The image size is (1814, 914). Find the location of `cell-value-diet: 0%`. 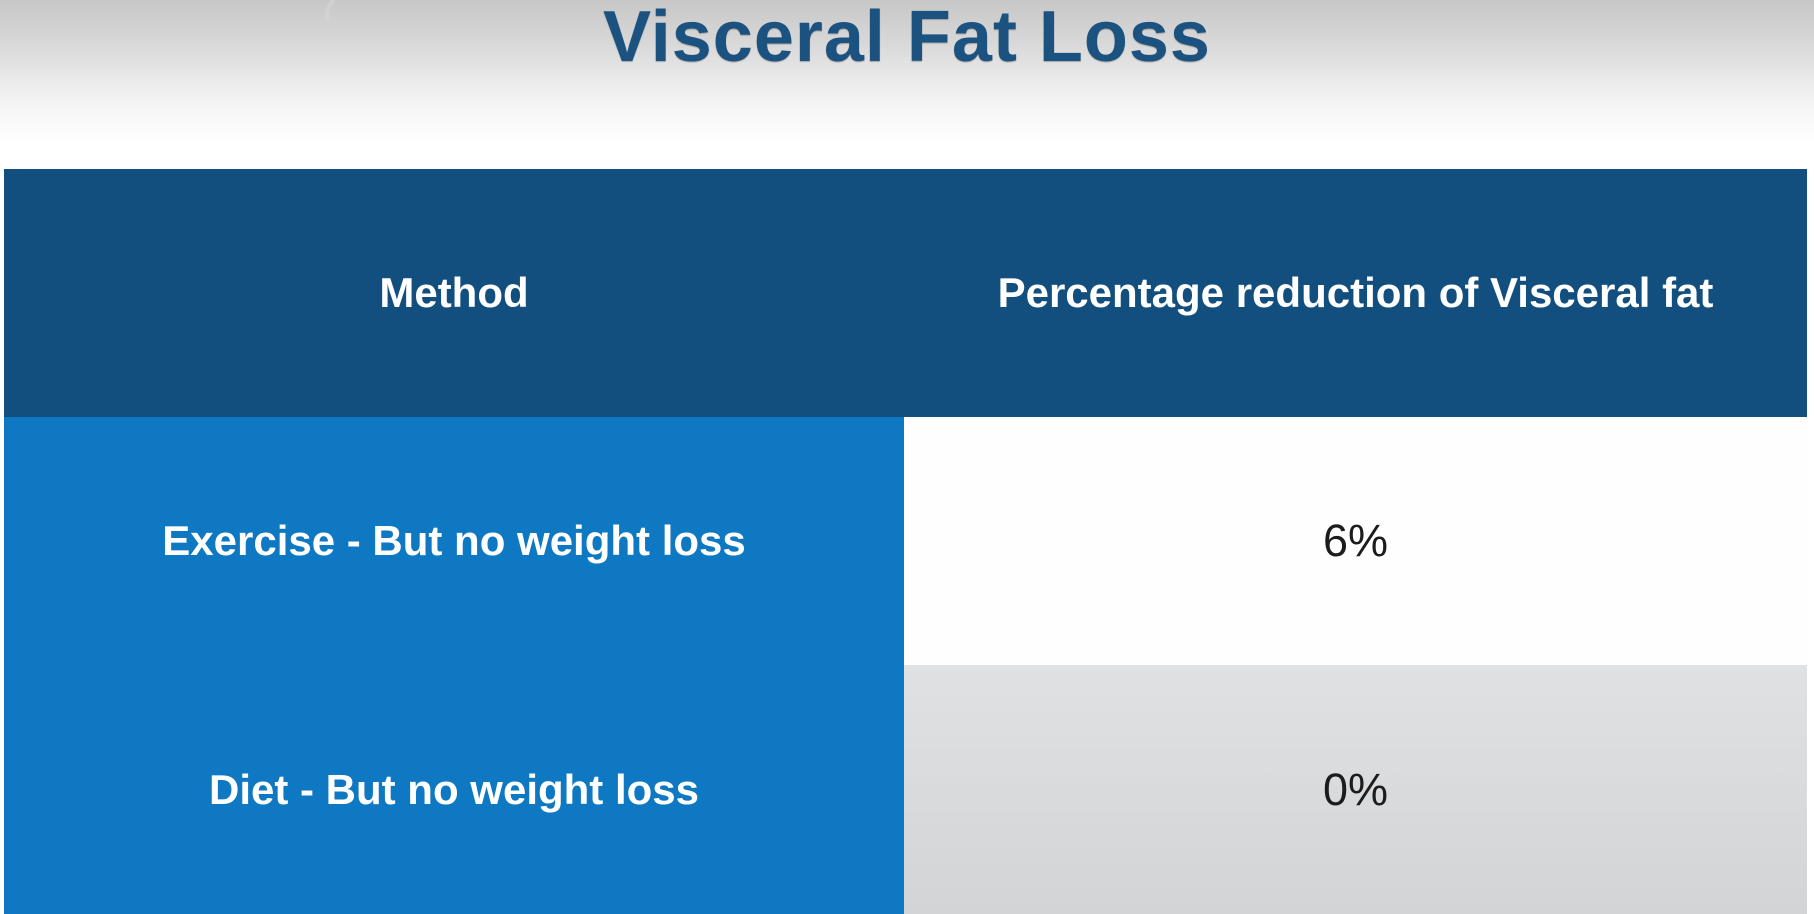

cell-value-diet: 0% is located at coordinates (1355, 789).